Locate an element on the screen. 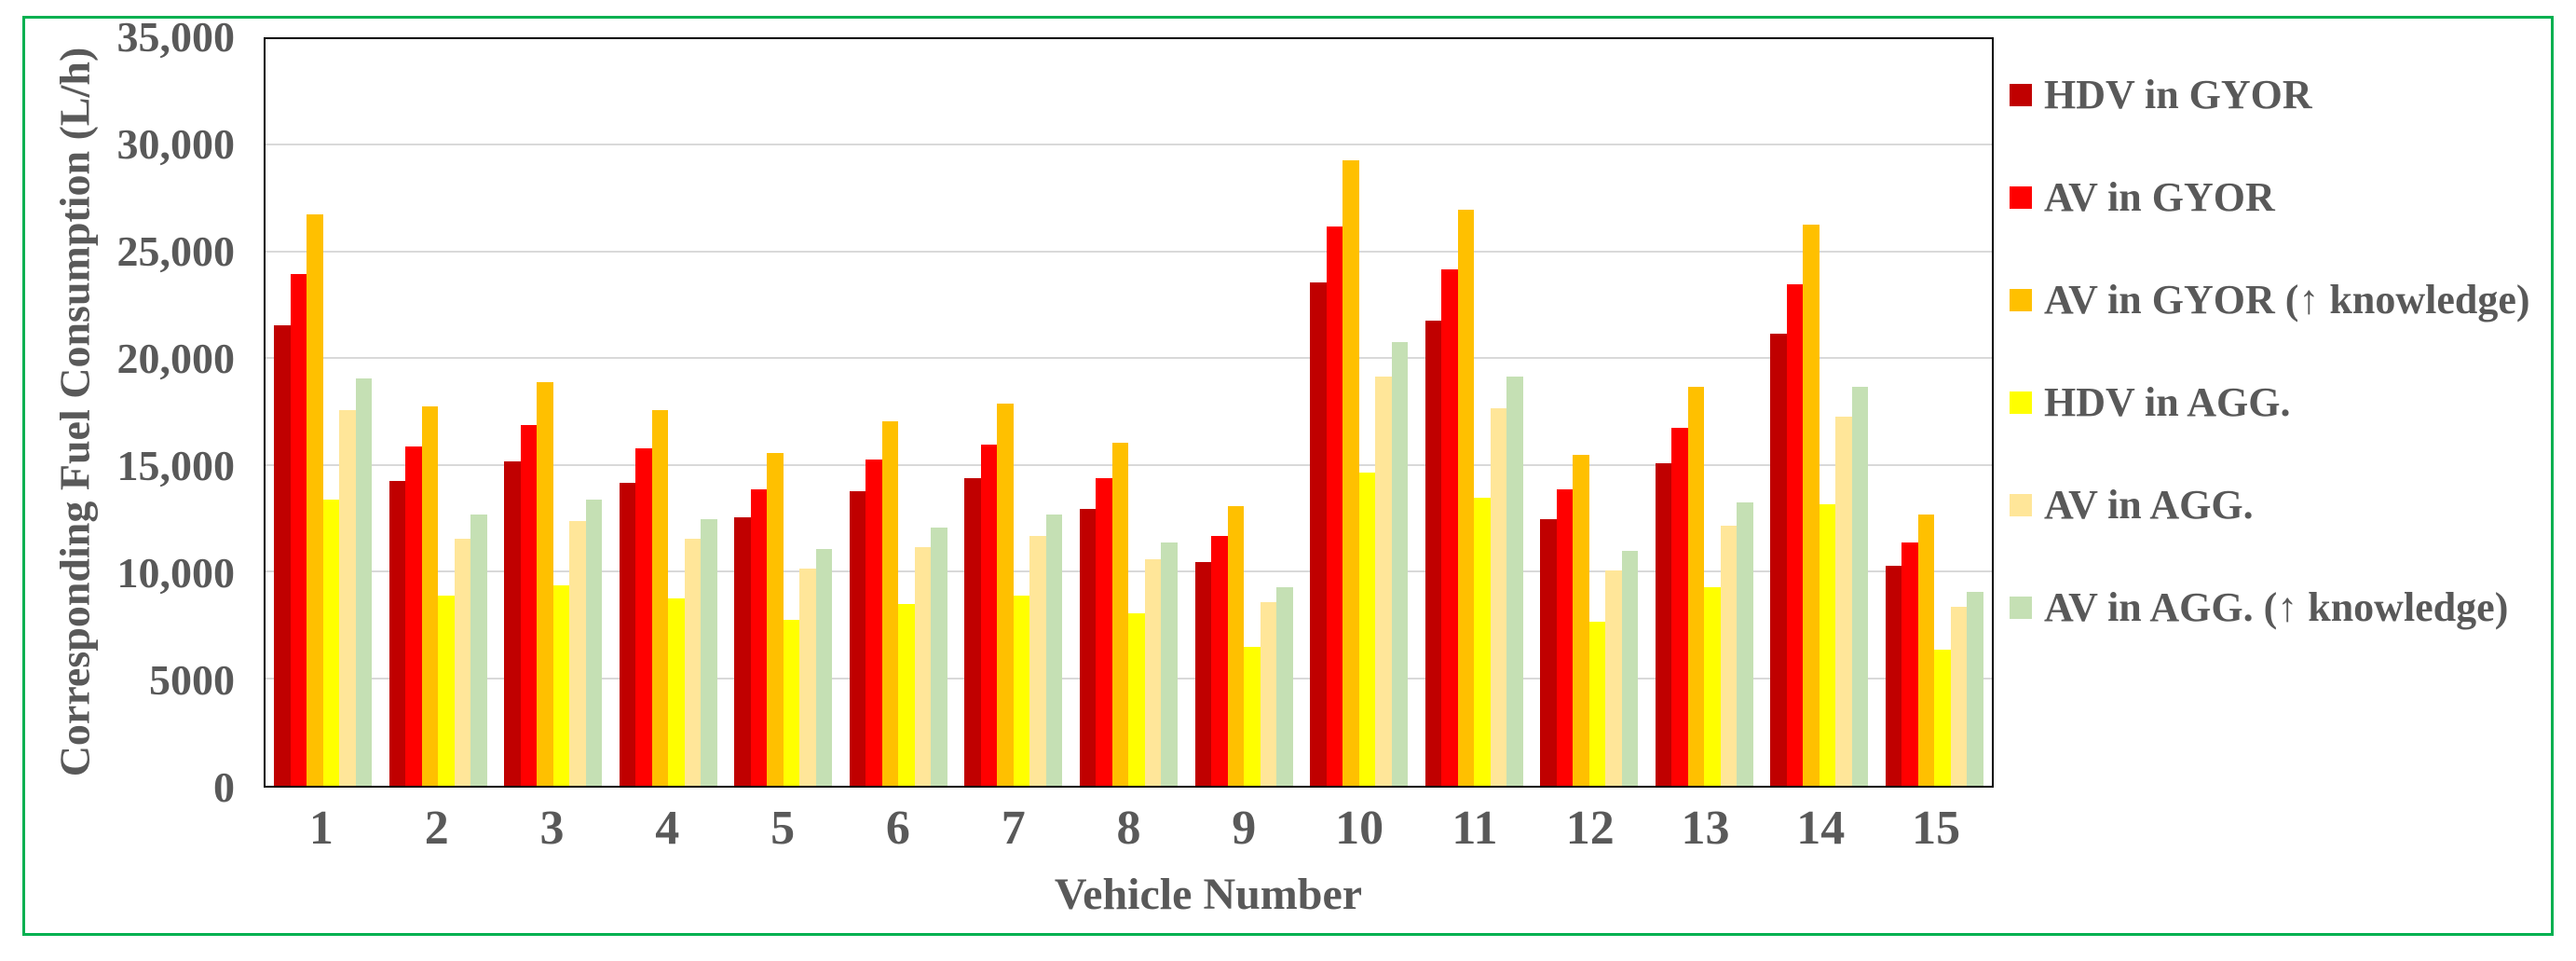 This screenshot has width=2576, height=961. x-tick-label: 6 is located at coordinates (897, 829).